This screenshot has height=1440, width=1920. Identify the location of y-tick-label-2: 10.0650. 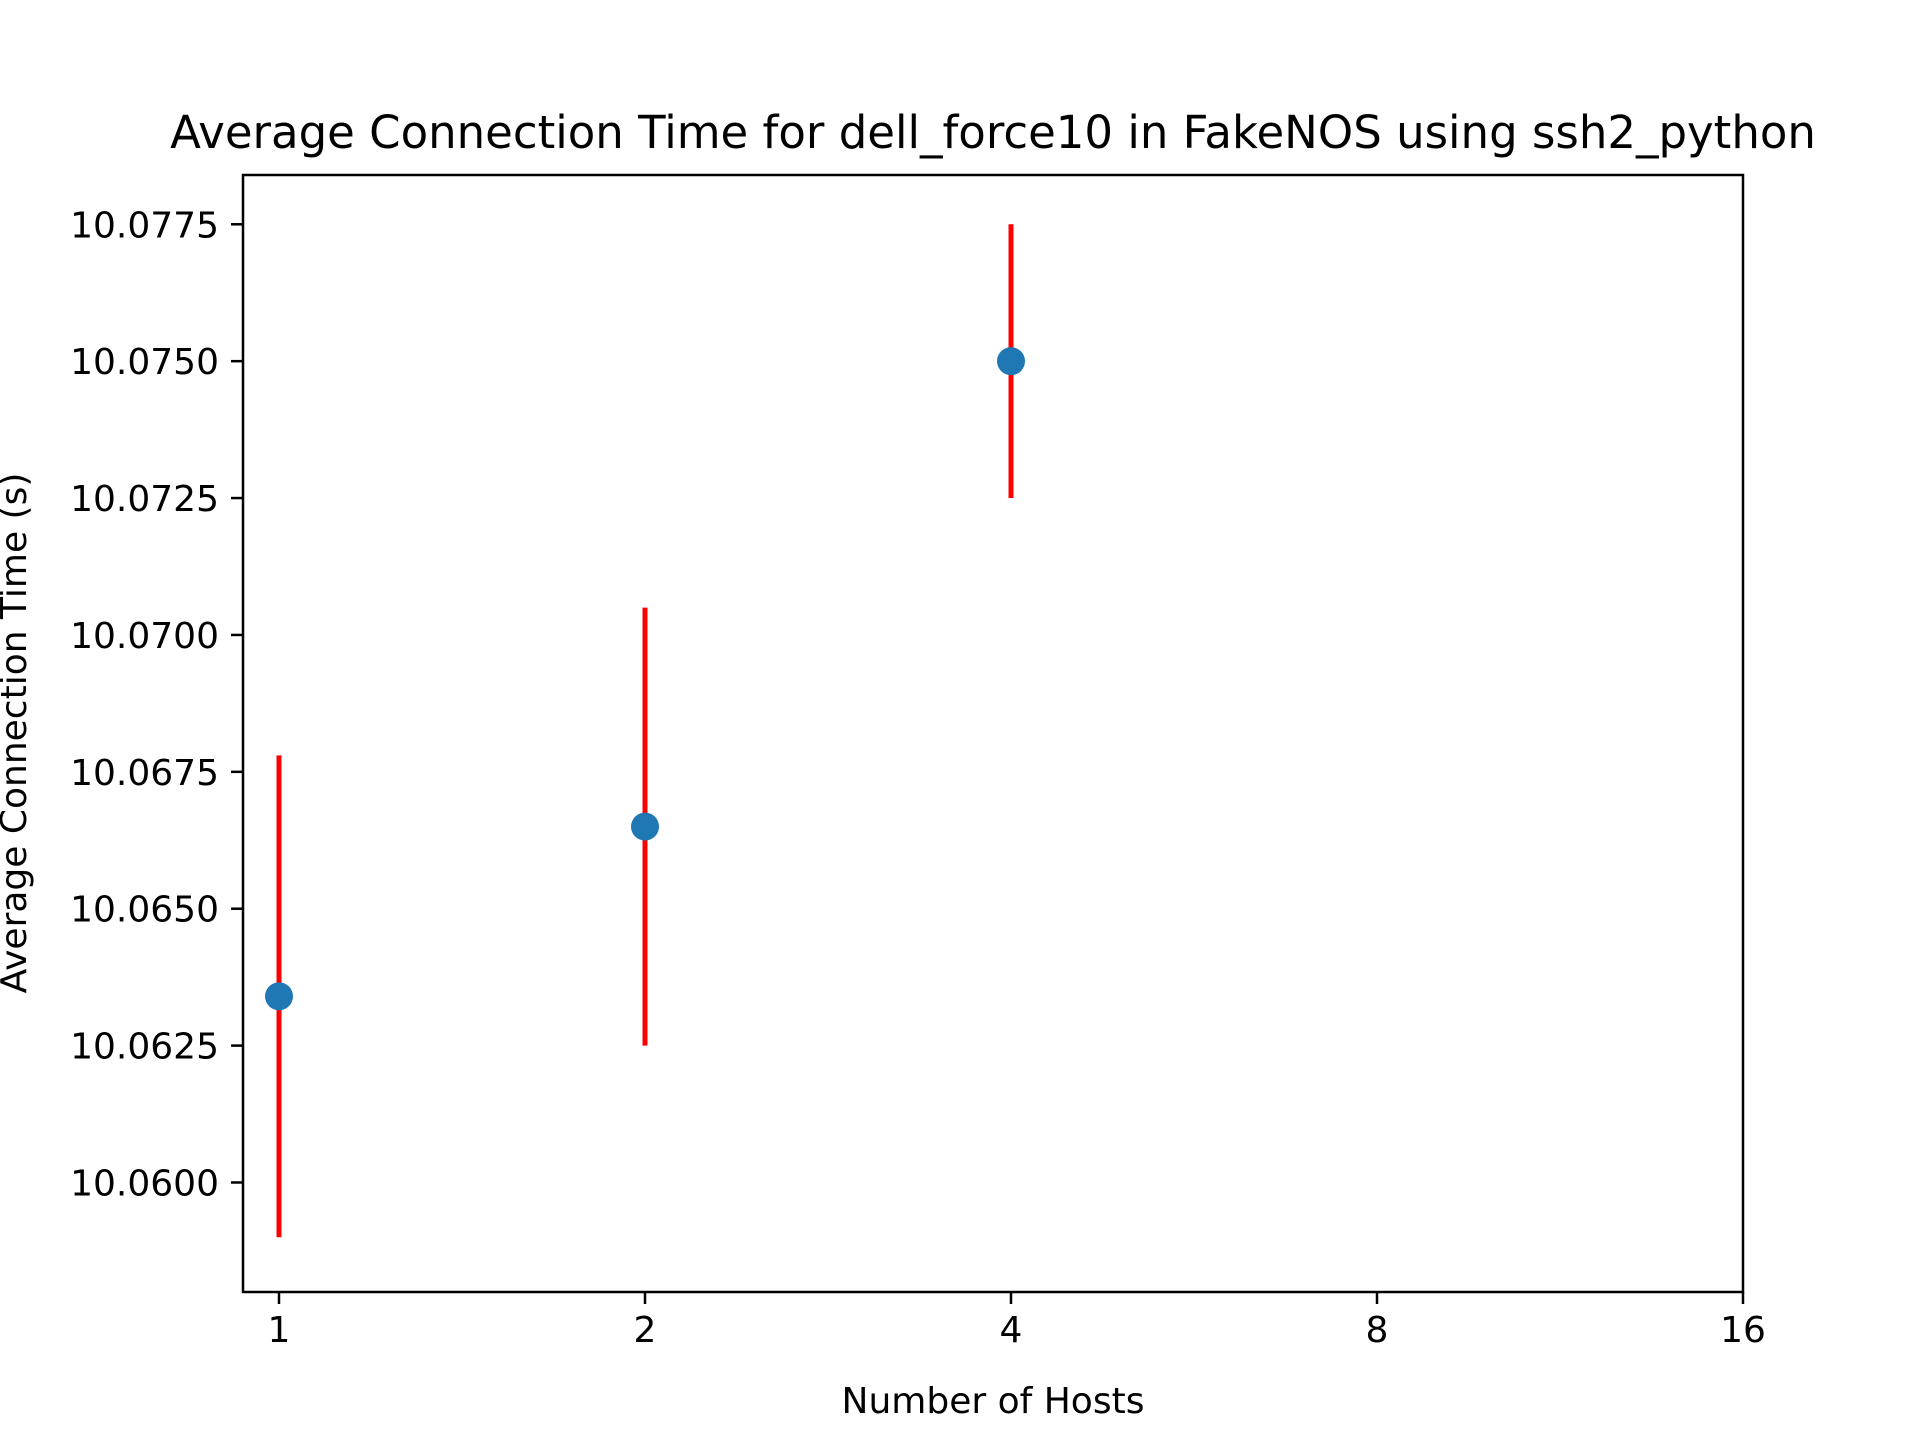
(144, 910).